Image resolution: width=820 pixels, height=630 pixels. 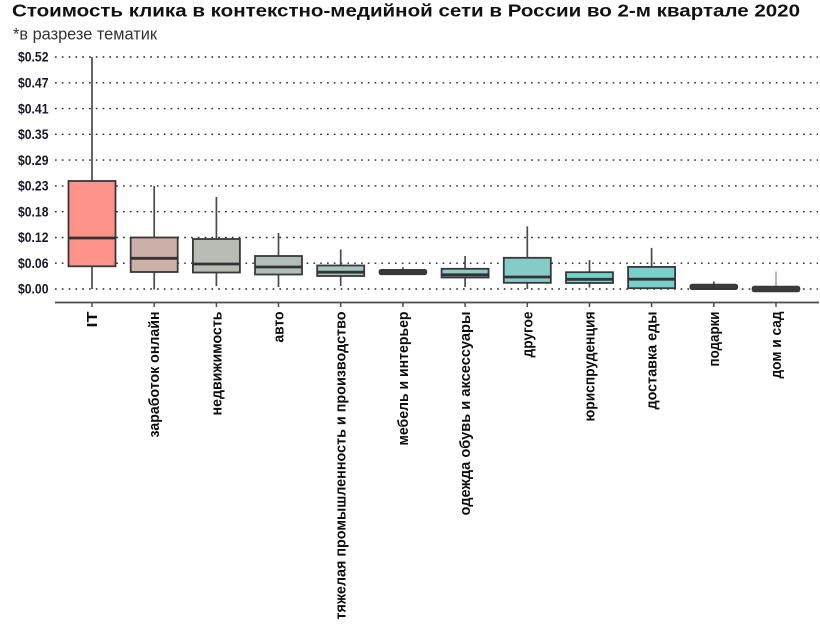 I want to click on svg-text: $0.29, so click(x=33, y=160).